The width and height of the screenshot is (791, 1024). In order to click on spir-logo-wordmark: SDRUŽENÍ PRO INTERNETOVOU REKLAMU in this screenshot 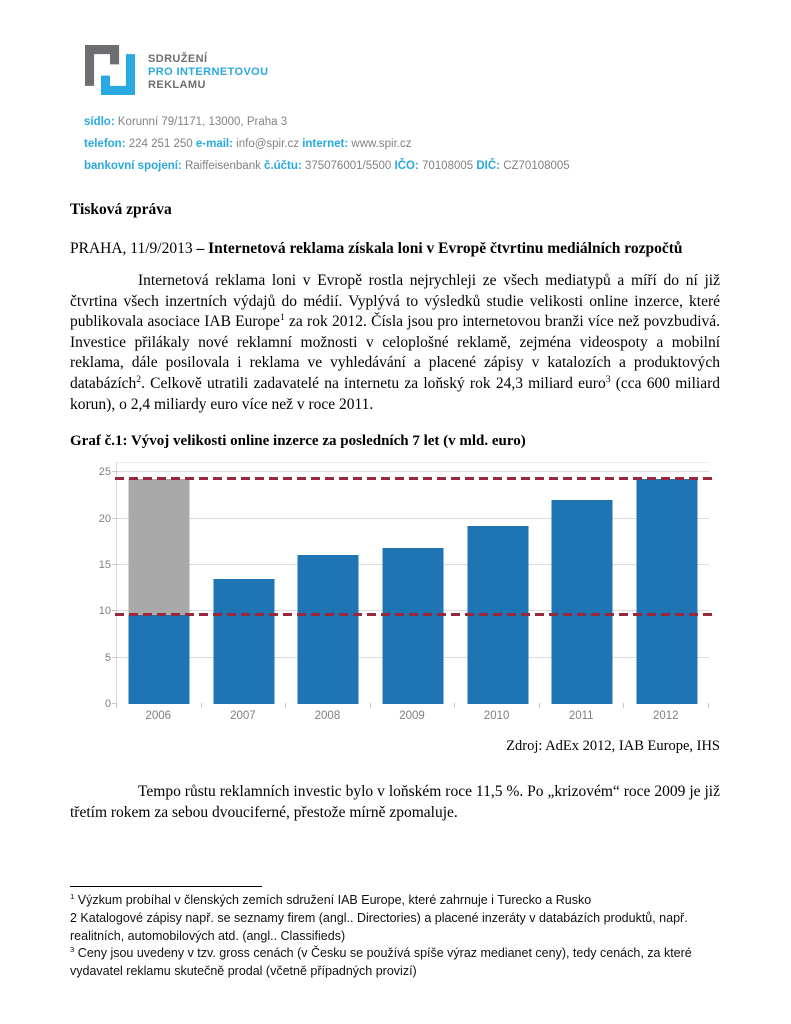, I will do `click(208, 72)`.